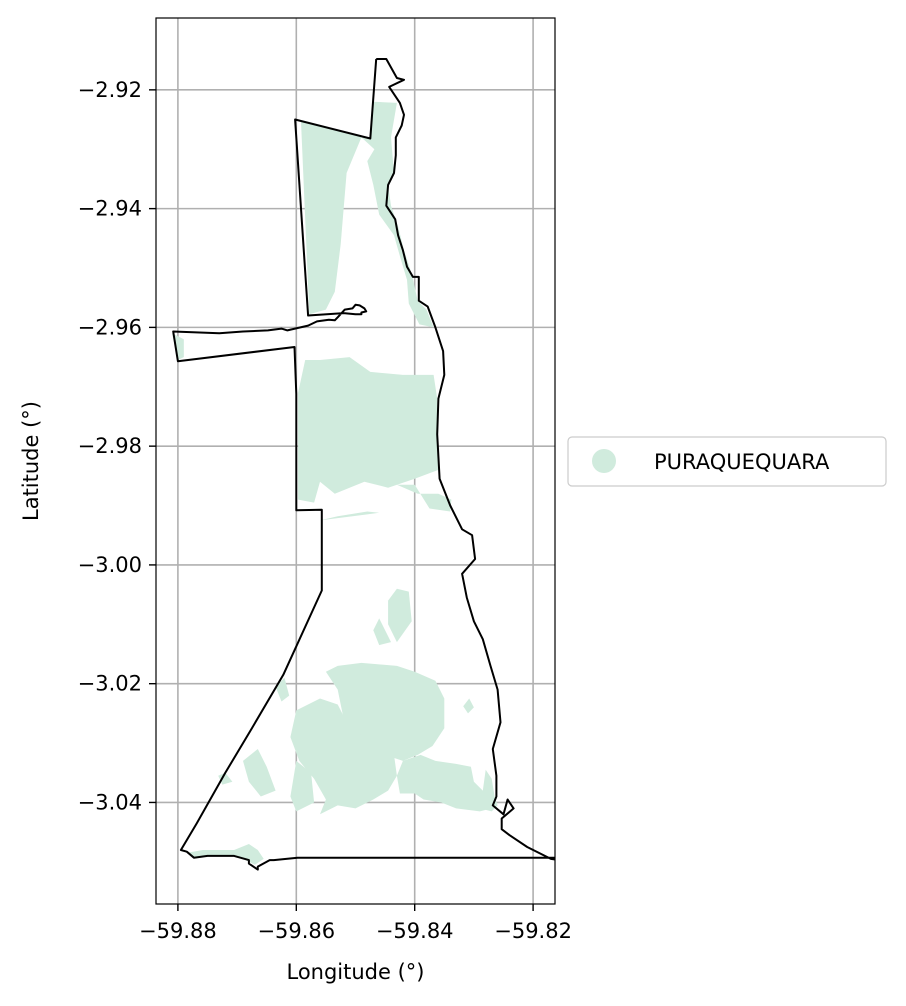 This screenshot has width=906, height=1006. What do you see at coordinates (110, 684) in the screenshot?
I see `y-tick-label-5: −3.02` at bounding box center [110, 684].